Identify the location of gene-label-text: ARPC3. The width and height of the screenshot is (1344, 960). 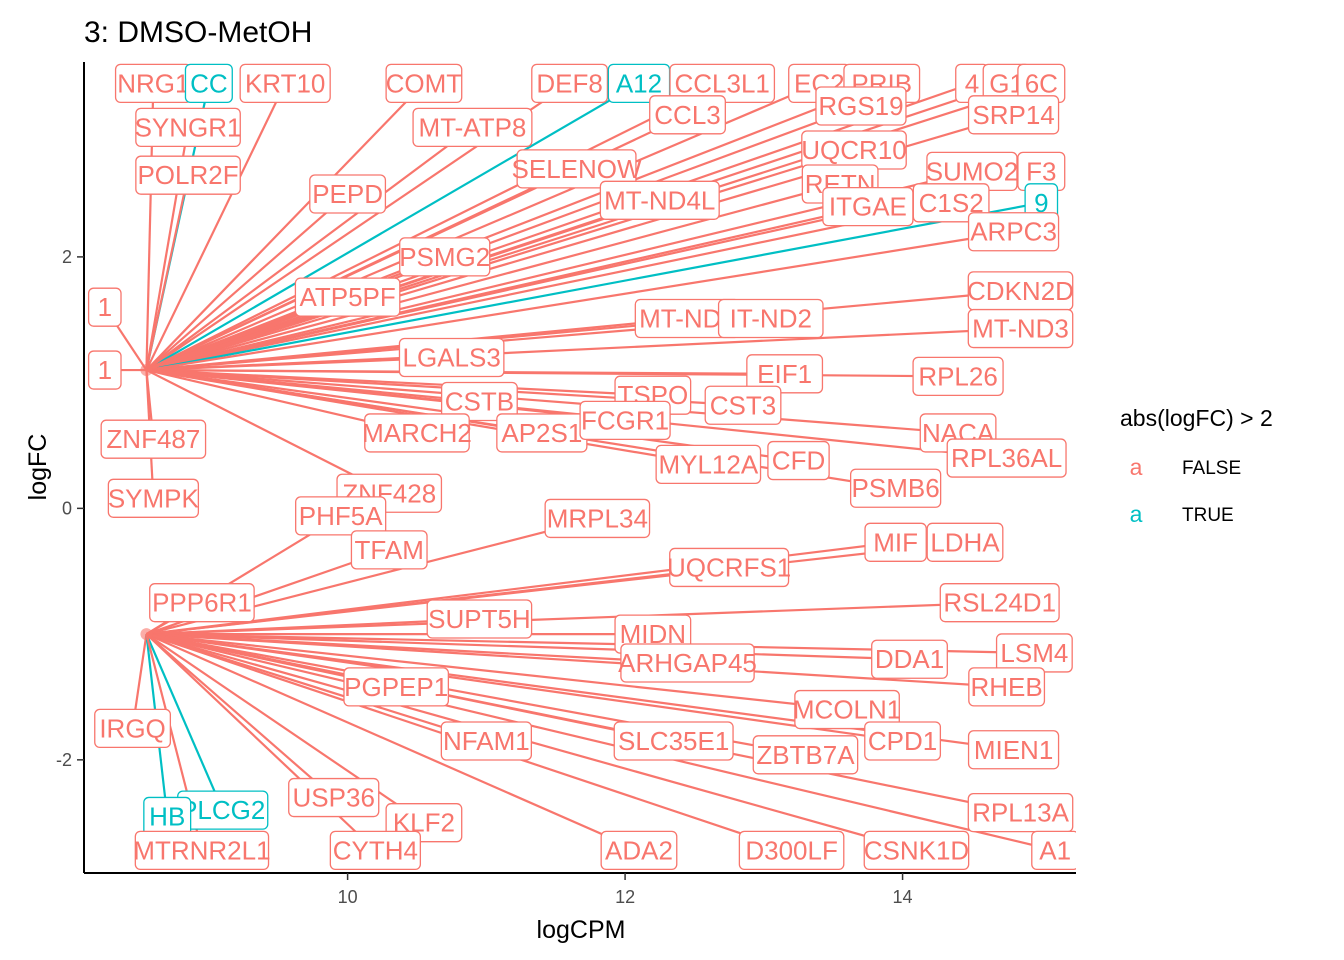
(1013, 232).